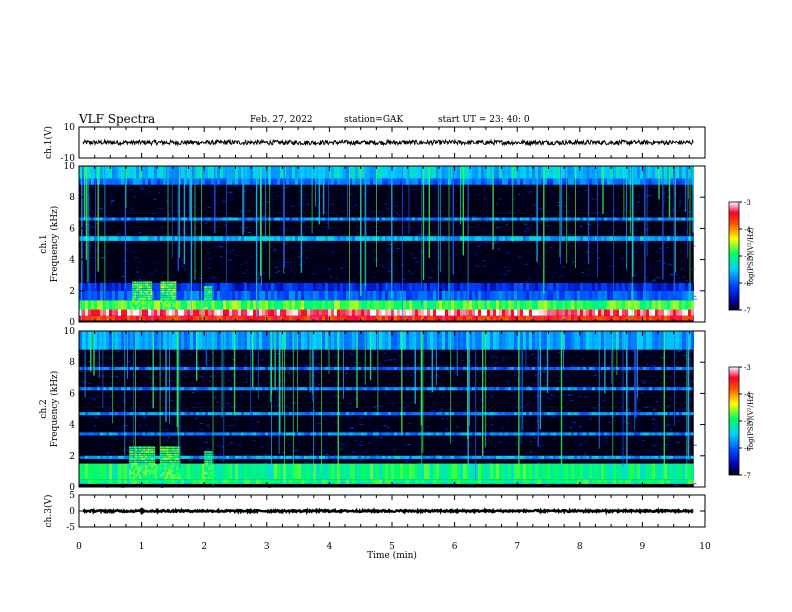 The image size is (792, 612). What do you see at coordinates (44, 408) in the screenshot?
I see `y-axis-label: ch.2` at bounding box center [44, 408].